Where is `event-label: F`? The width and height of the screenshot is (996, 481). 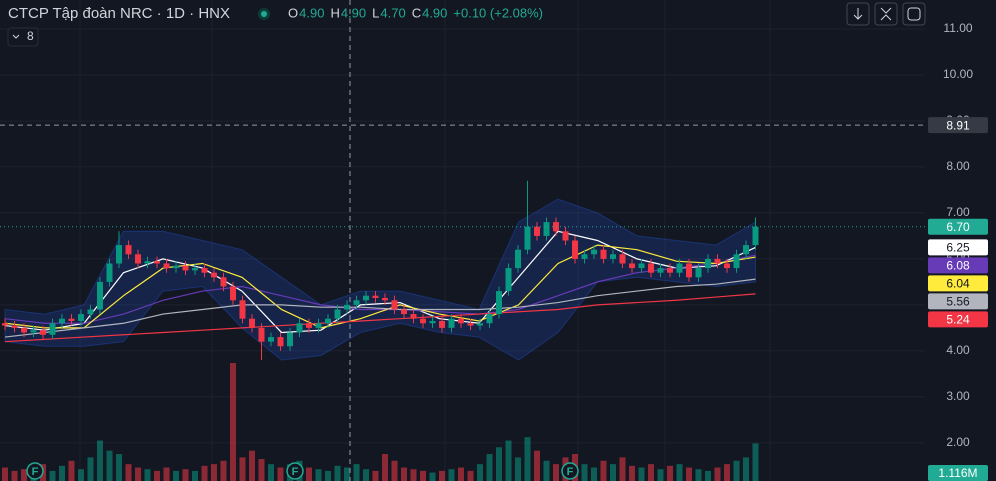 event-label: F is located at coordinates (570, 472).